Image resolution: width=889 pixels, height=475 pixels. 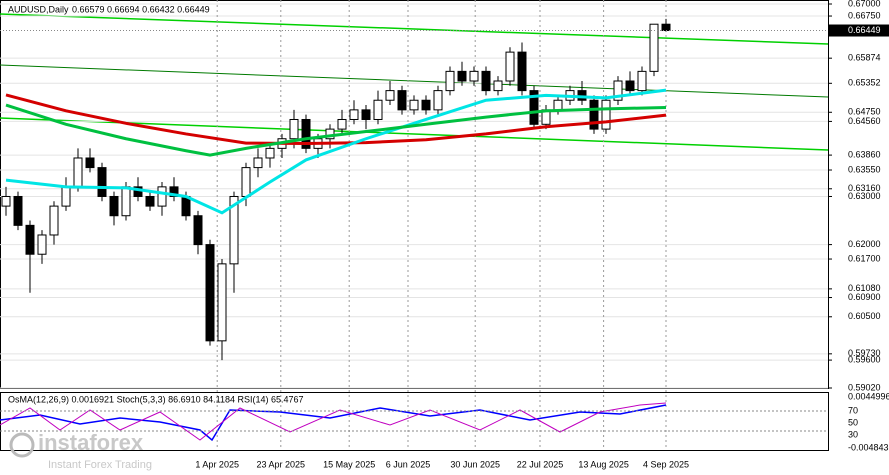 I want to click on x-tick-label: 22 Jul 2025, so click(x=540, y=464).